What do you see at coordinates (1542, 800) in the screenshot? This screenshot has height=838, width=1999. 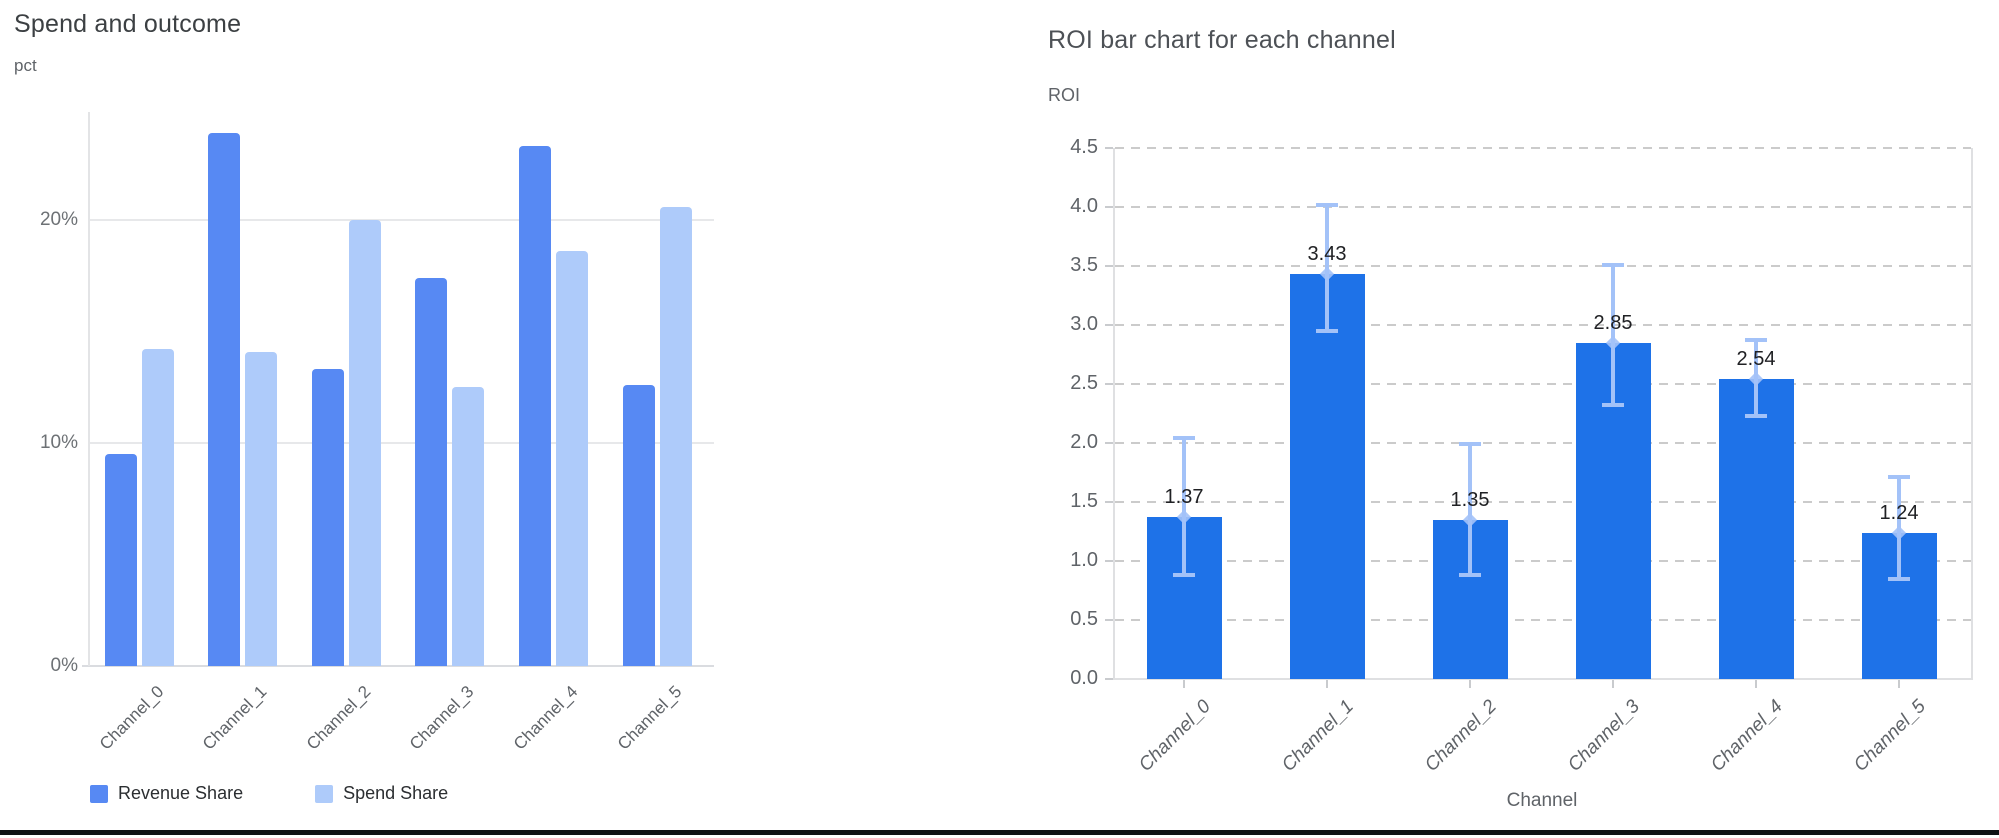 I see `right-x-axis-title: Channel` at bounding box center [1542, 800].